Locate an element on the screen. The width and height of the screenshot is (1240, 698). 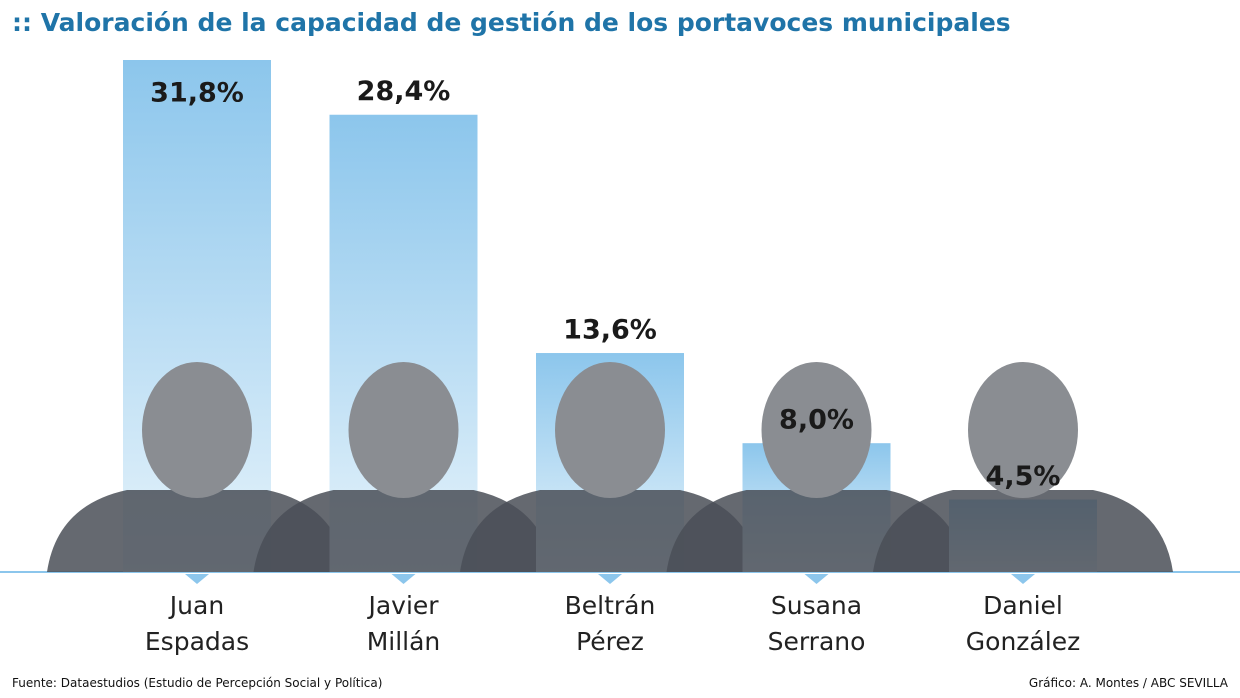
value-label: 13,6% is located at coordinates (610, 330).